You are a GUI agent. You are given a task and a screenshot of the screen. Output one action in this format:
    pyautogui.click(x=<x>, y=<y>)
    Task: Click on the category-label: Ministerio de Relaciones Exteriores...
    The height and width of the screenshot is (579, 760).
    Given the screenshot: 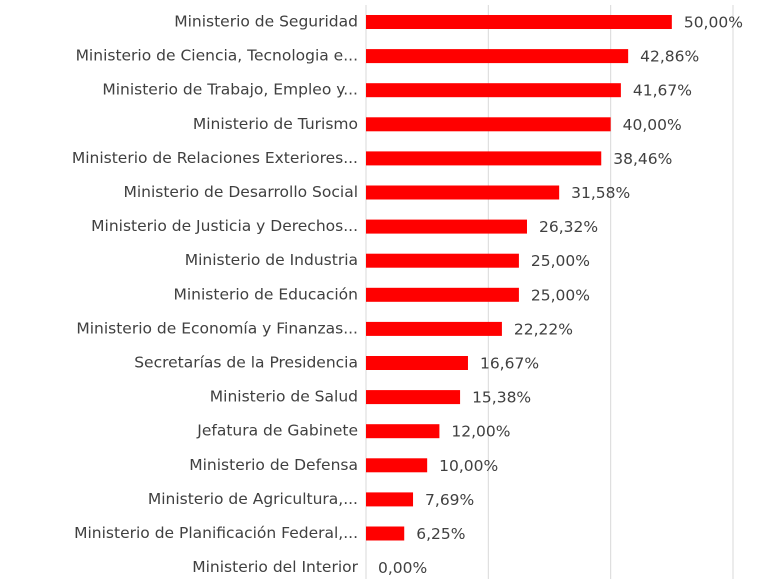 What is the action you would take?
    pyautogui.click(x=215, y=158)
    